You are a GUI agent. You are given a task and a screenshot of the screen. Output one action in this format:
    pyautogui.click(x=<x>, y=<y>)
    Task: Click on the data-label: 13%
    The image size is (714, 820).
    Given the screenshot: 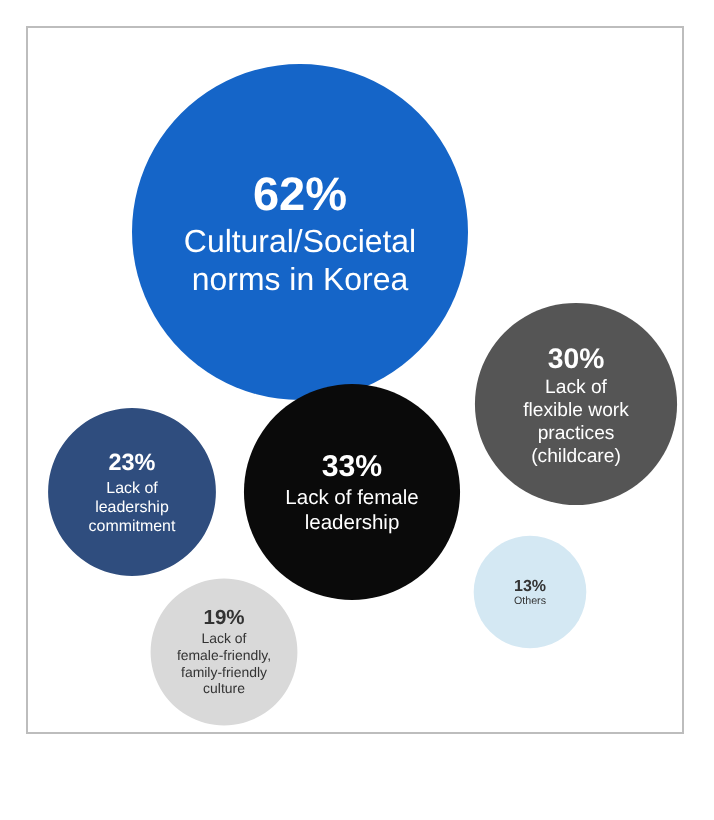 What is the action you would take?
    pyautogui.click(x=530, y=585)
    